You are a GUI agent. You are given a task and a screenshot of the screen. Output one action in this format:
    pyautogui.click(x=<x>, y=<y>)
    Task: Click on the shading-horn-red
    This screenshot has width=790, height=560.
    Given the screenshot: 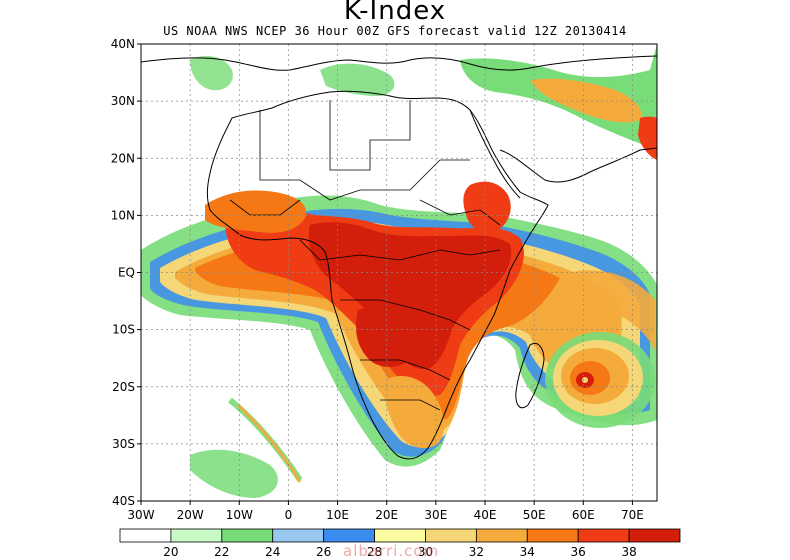 What is the action you would take?
    pyautogui.click(x=487, y=207)
    